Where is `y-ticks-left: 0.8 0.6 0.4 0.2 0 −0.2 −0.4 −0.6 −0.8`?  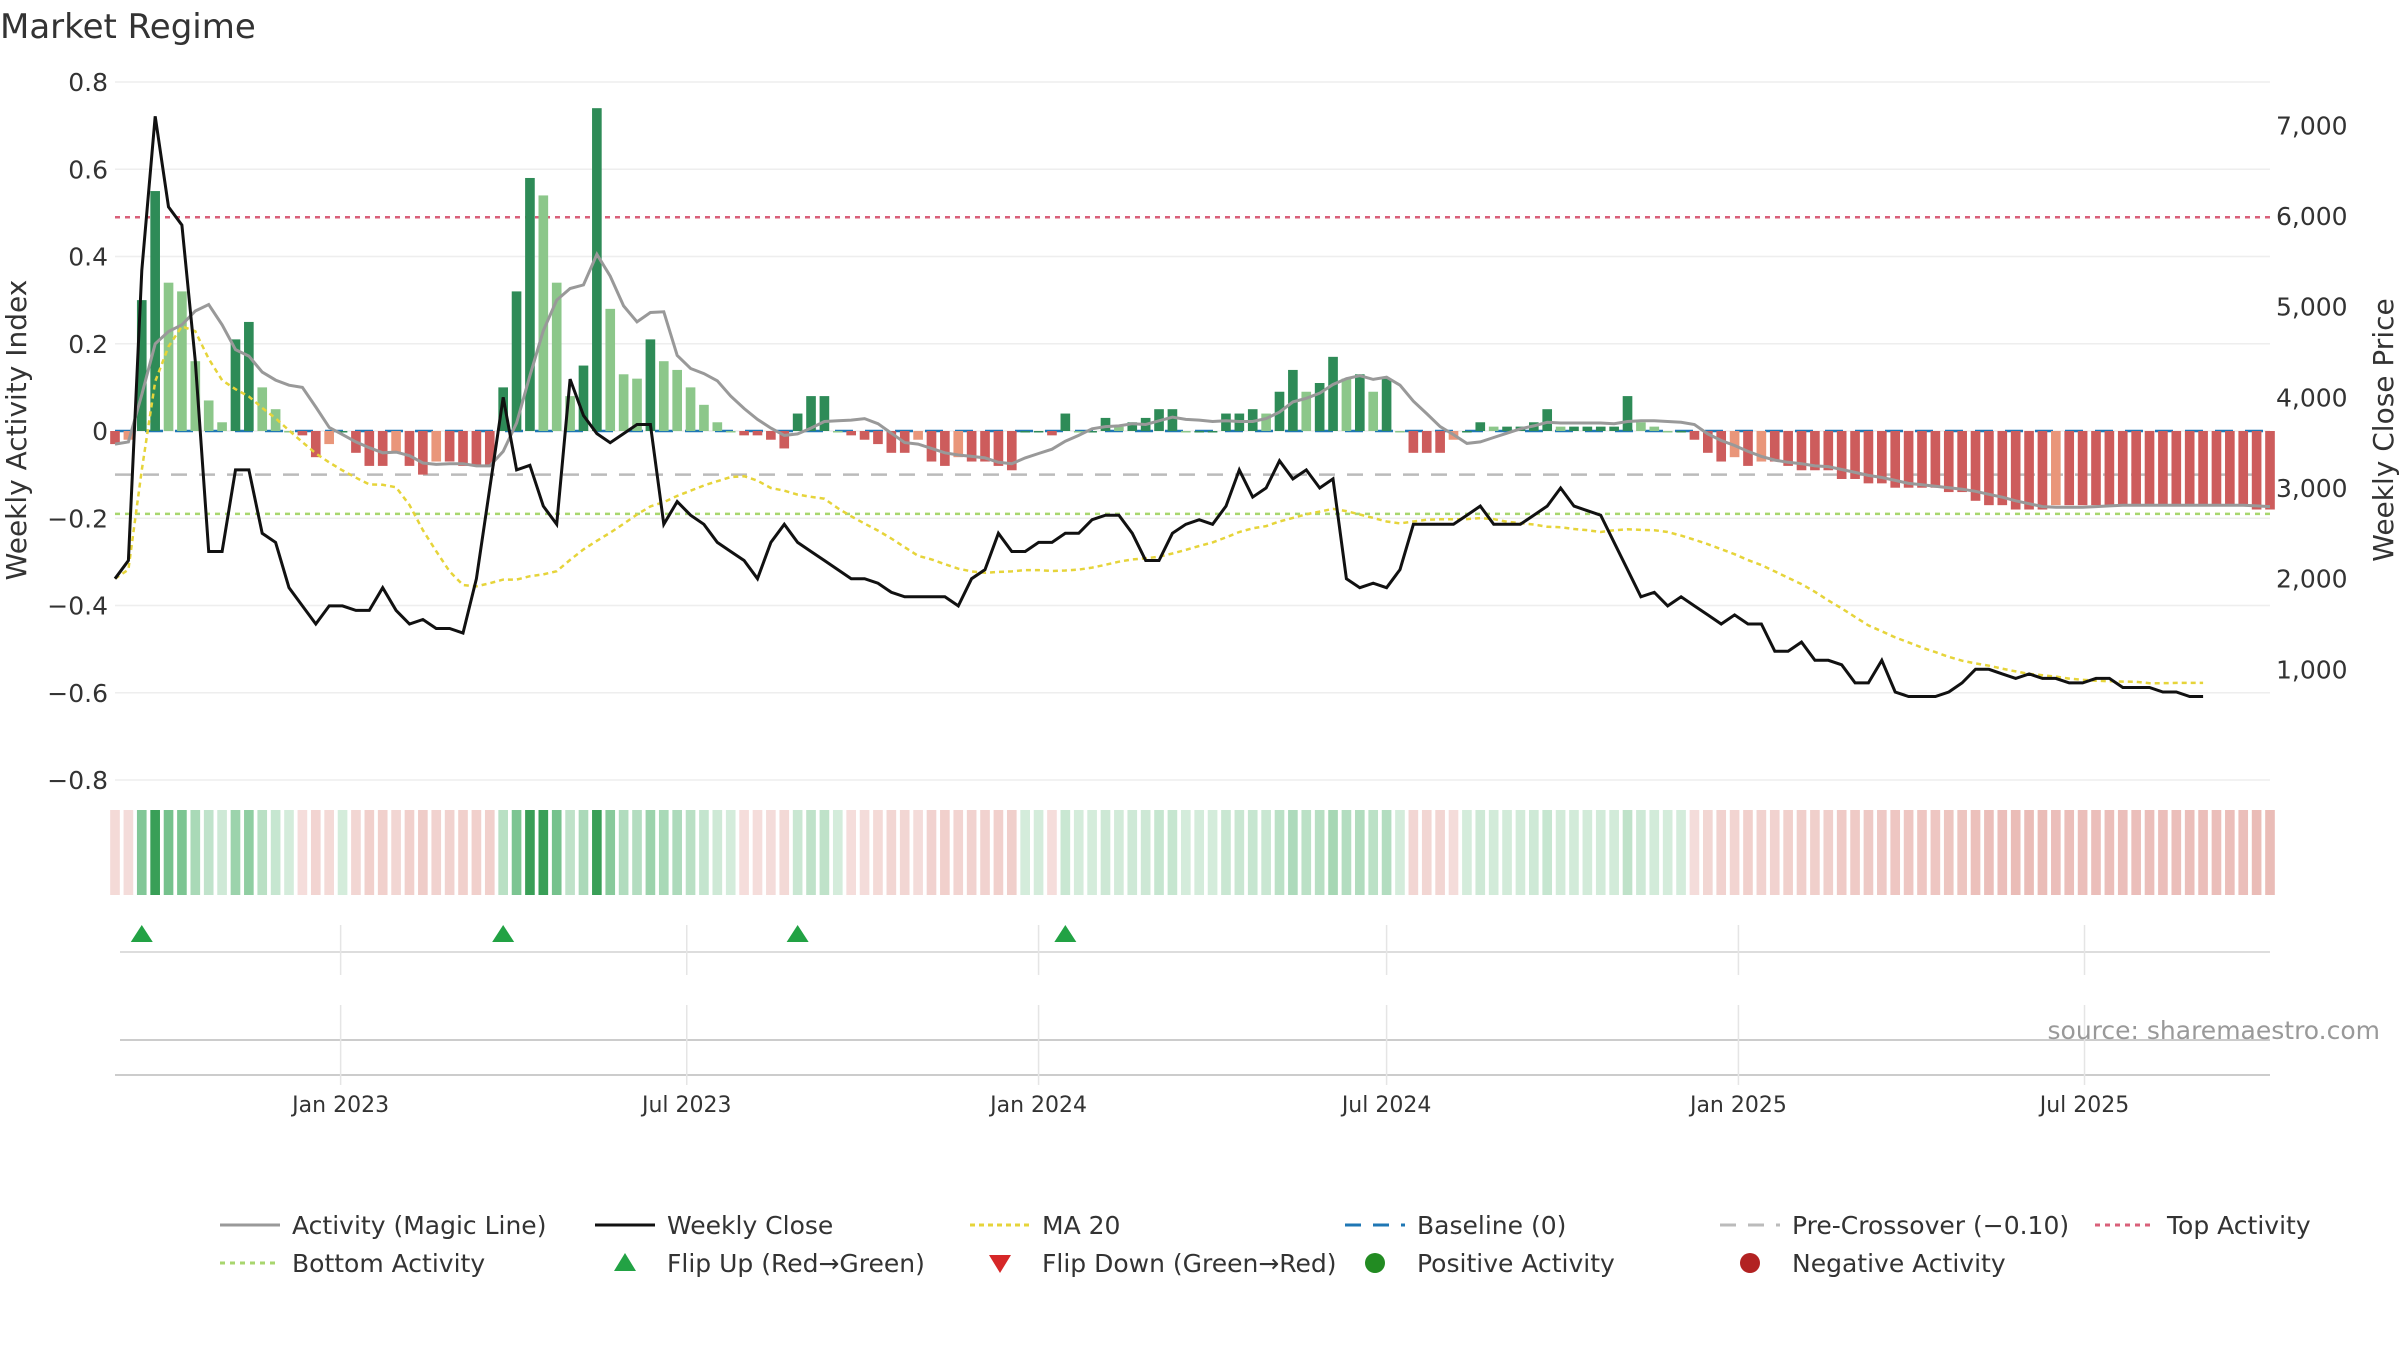
y-ticks-left: 0.8 0.6 0.4 0.2 0 −0.2 −0.4 −0.6 −0.8 is located at coordinates (77, 431).